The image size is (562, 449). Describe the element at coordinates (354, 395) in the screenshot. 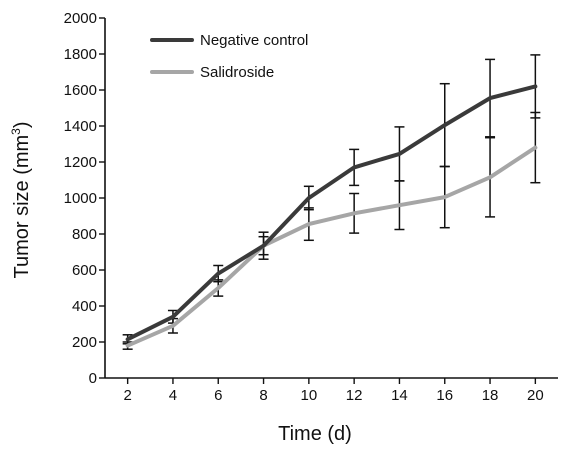

I see `x-tick-label: 12` at that location.